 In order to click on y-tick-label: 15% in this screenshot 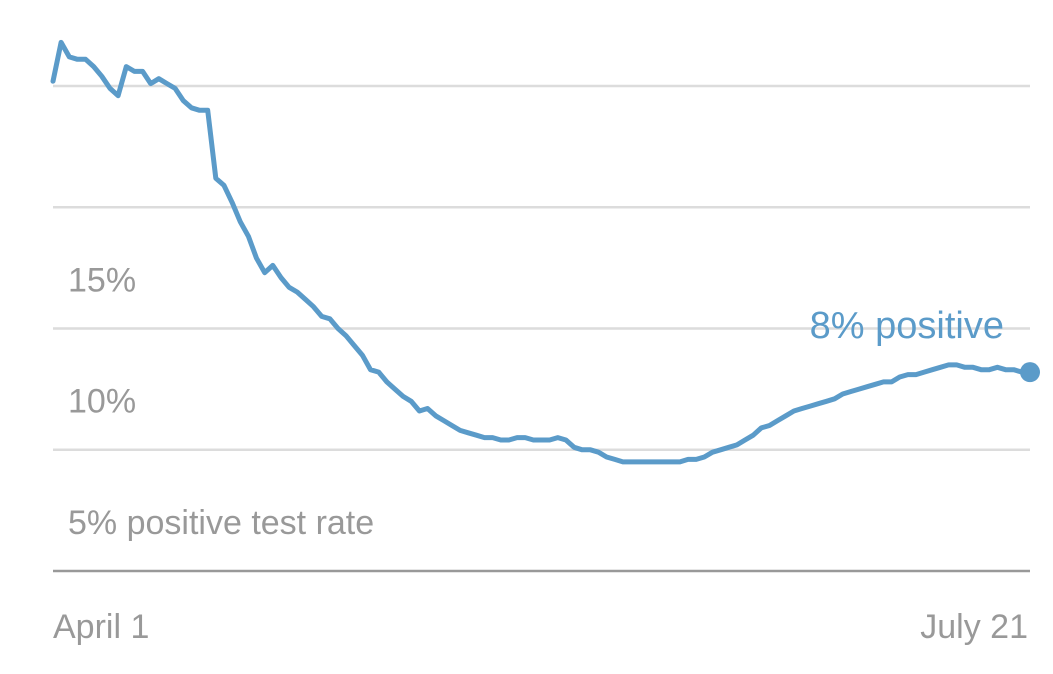, I will do `click(102, 280)`.